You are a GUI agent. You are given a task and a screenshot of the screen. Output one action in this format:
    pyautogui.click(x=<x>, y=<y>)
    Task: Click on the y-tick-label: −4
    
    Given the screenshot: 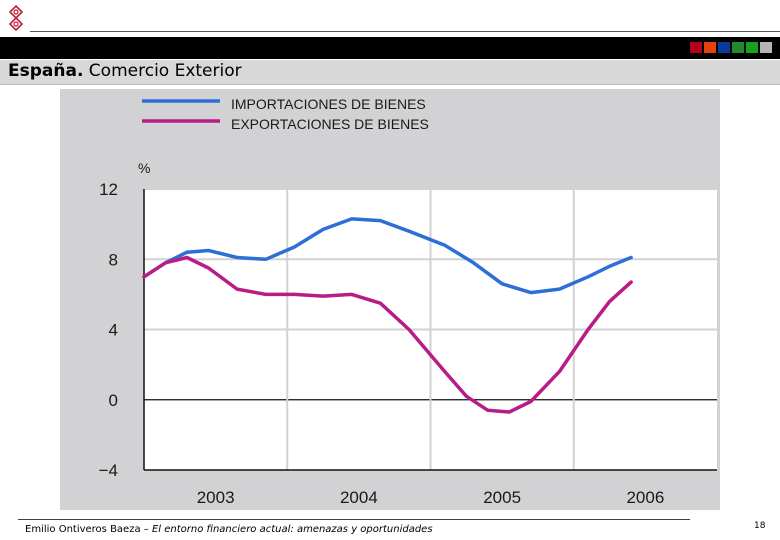 What is the action you would take?
    pyautogui.click(x=108, y=470)
    